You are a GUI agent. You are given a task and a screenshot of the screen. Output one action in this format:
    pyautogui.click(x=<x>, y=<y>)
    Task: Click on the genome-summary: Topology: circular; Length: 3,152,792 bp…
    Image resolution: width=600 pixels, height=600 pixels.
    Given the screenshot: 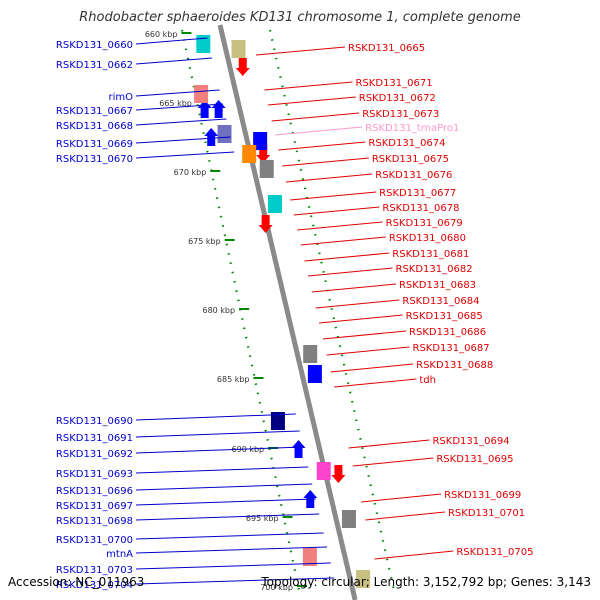 What is the action you would take?
    pyautogui.click(x=426, y=582)
    